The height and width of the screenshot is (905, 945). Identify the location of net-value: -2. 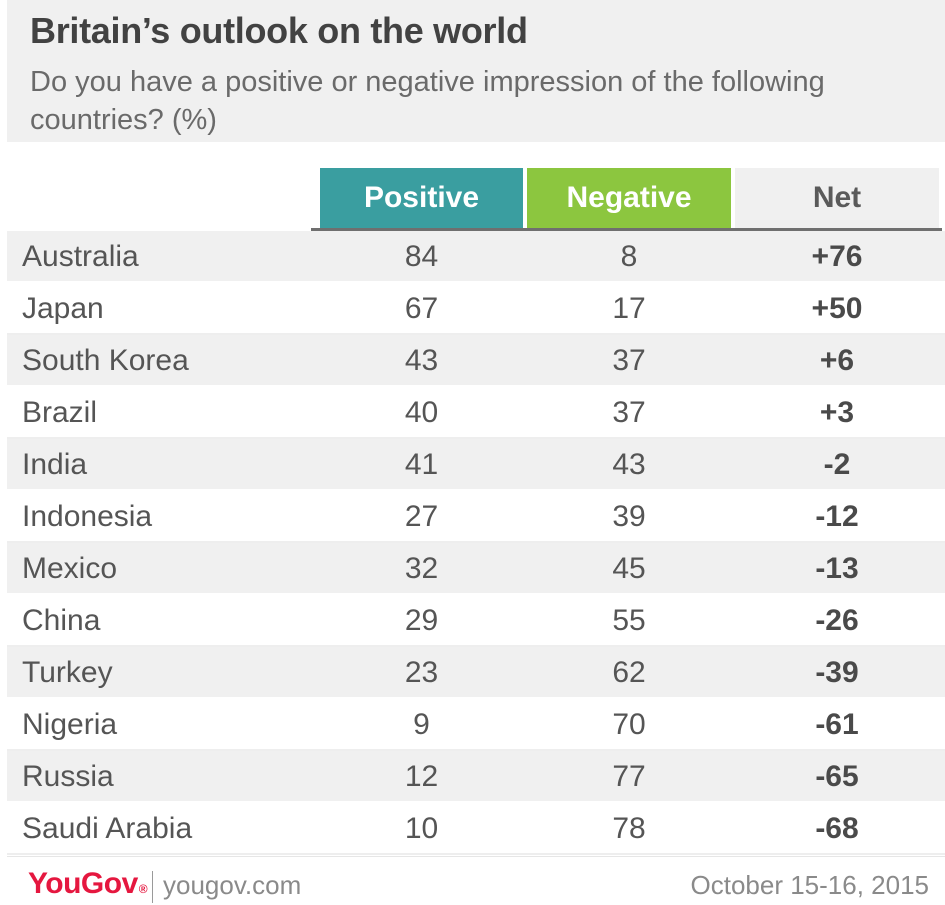
(837, 464).